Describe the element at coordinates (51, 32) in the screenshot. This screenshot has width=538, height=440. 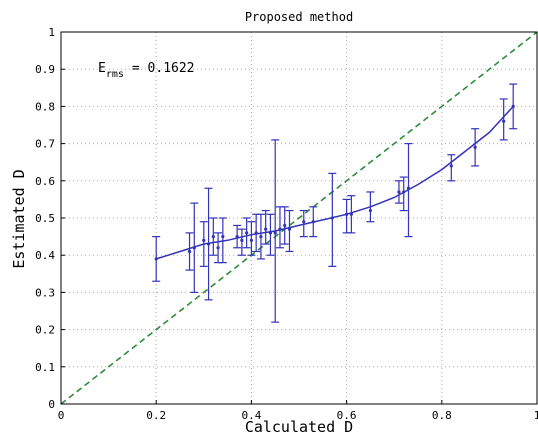
I see `y-tick-label: 1` at that location.